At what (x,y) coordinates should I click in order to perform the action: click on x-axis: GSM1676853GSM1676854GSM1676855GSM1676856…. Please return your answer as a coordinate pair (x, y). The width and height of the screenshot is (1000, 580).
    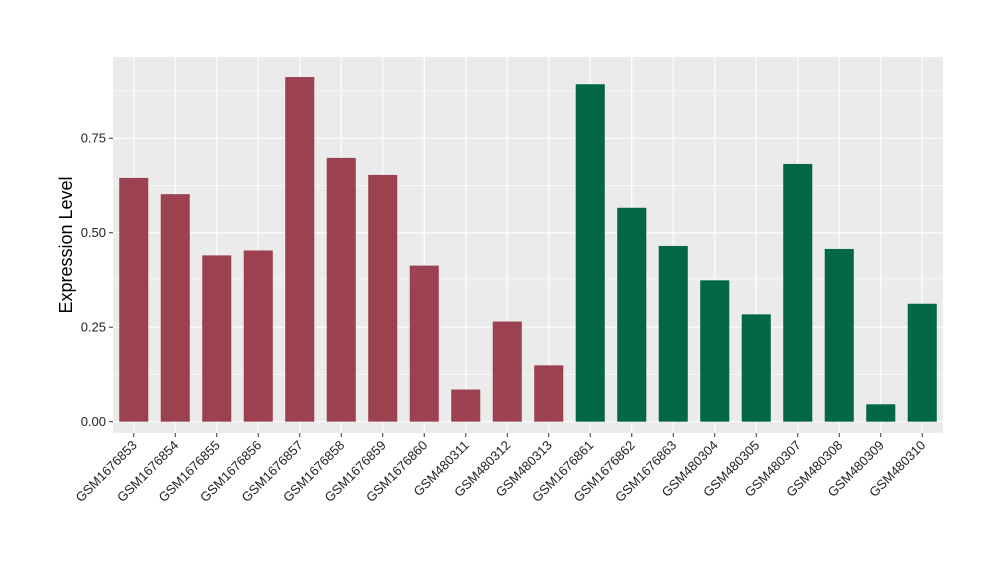
    Looking at the image, I should click on (500, 469).